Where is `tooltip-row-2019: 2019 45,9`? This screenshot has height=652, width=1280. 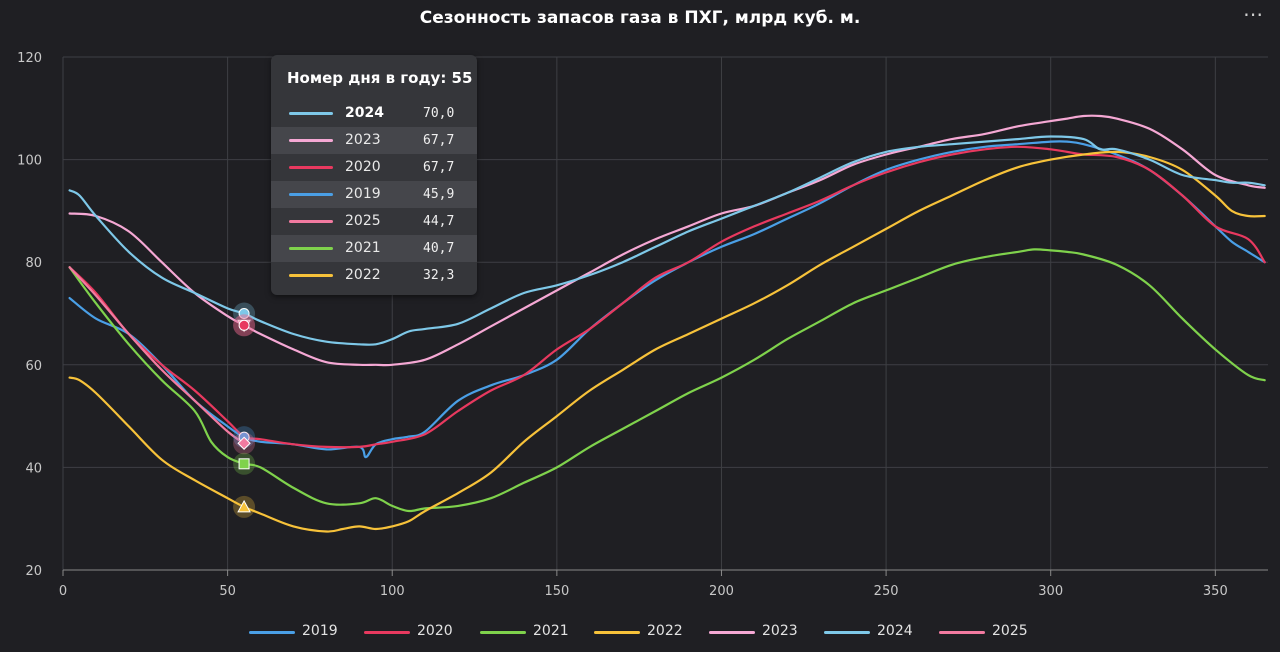
tooltip-row-2019: 2019 45,9 is located at coordinates (374, 194).